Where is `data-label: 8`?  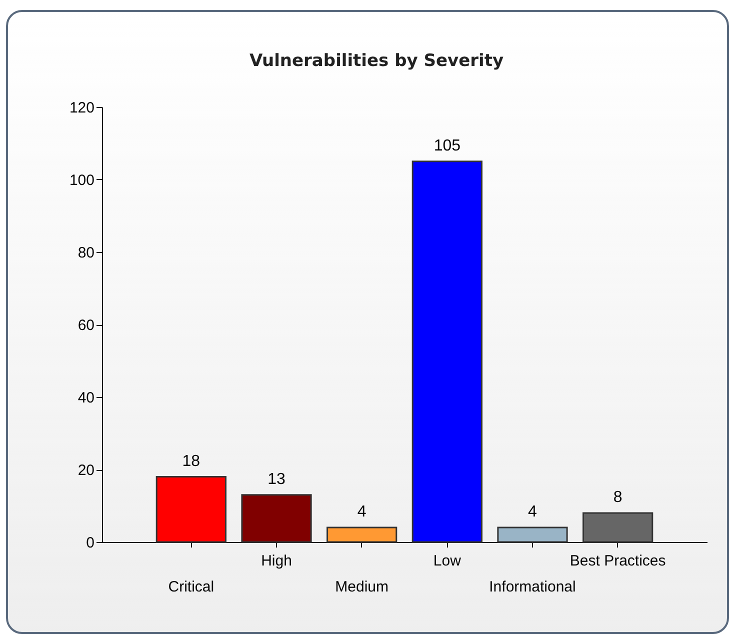 data-label: 8 is located at coordinates (617, 497).